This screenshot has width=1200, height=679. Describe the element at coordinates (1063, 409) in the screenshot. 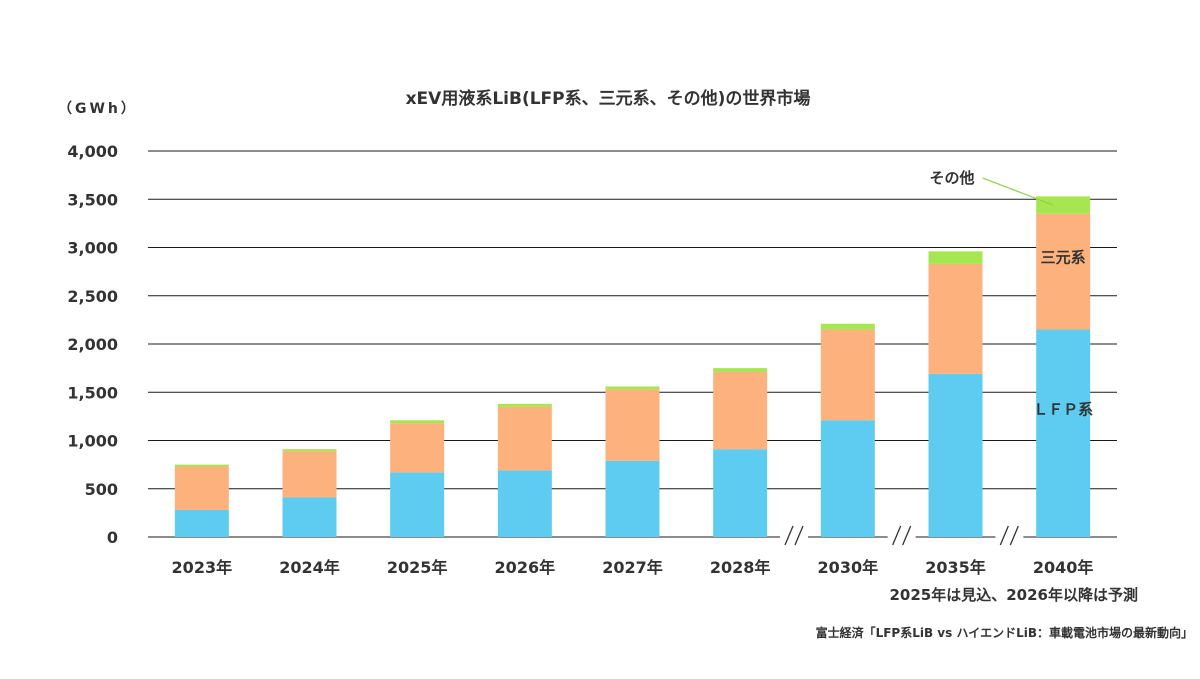

I see `series-label-lfp: ＬＦＰ系` at that location.